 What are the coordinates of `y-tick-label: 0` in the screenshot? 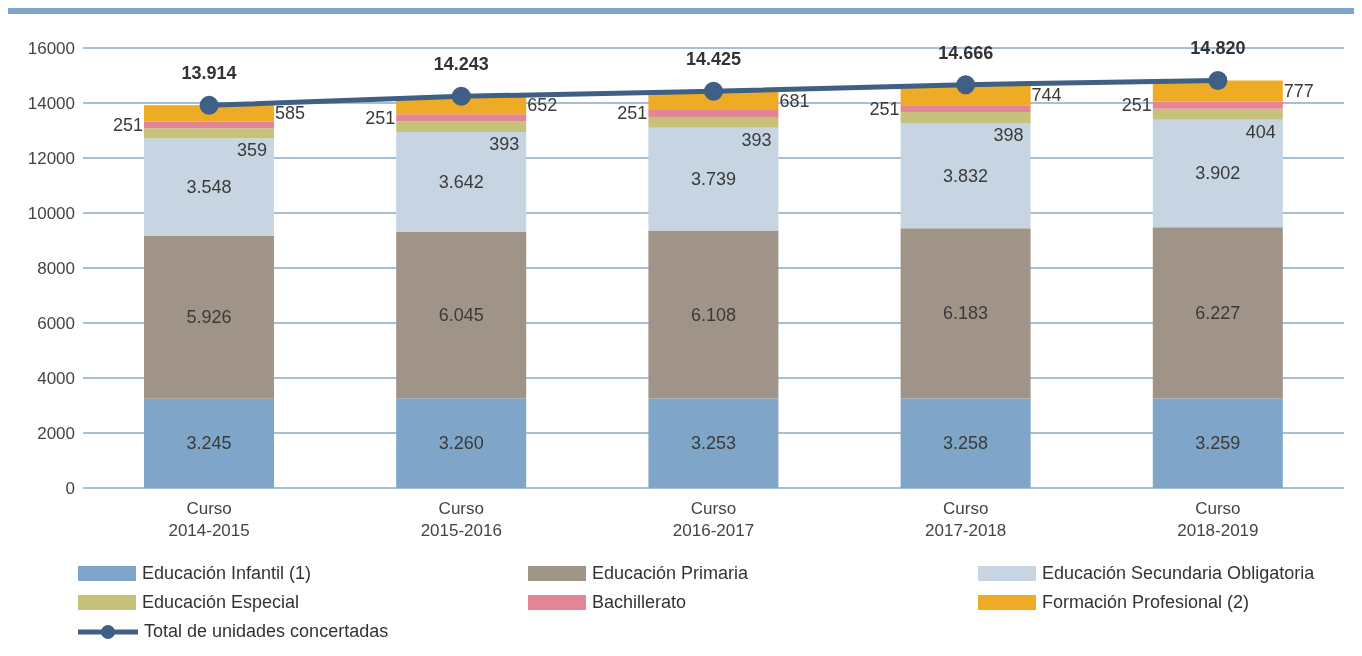 It's located at (70, 489).